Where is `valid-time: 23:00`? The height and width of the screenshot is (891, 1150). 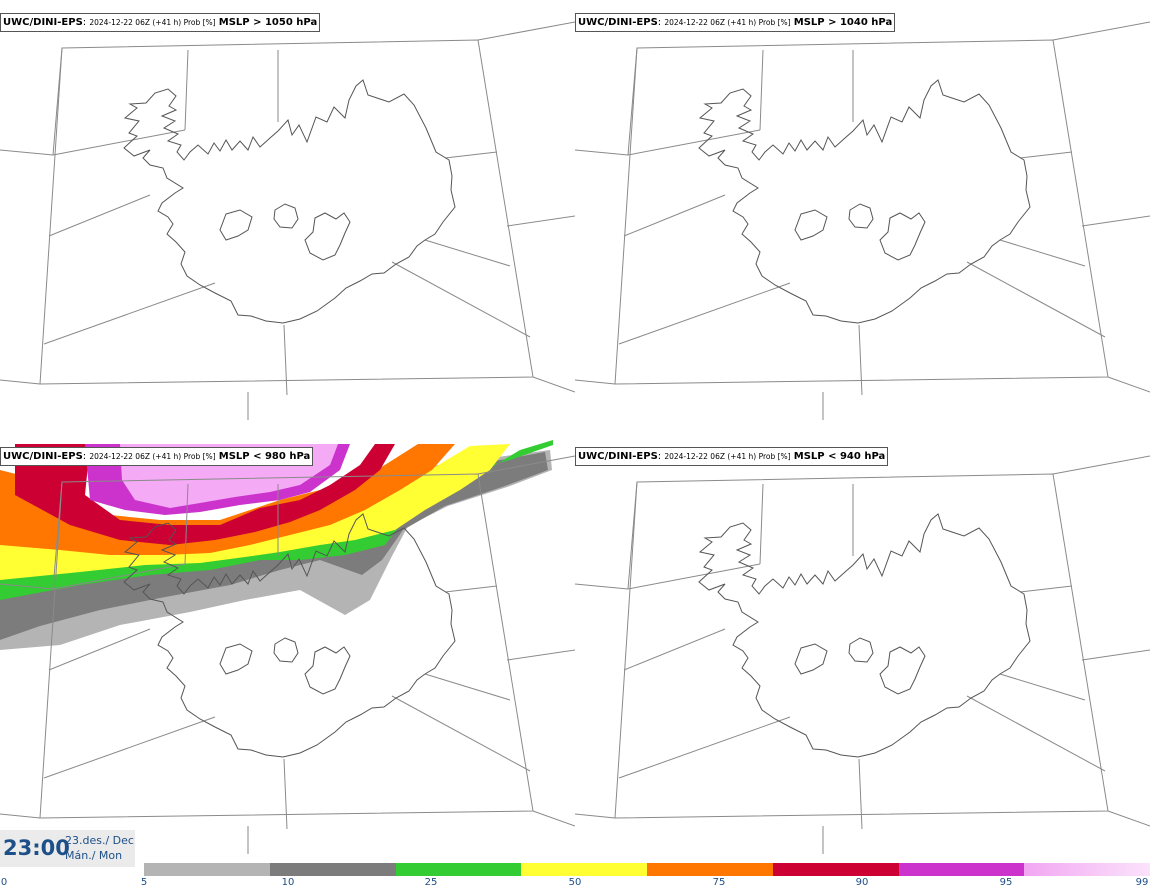 valid-time: 23:00 is located at coordinates (36, 848).